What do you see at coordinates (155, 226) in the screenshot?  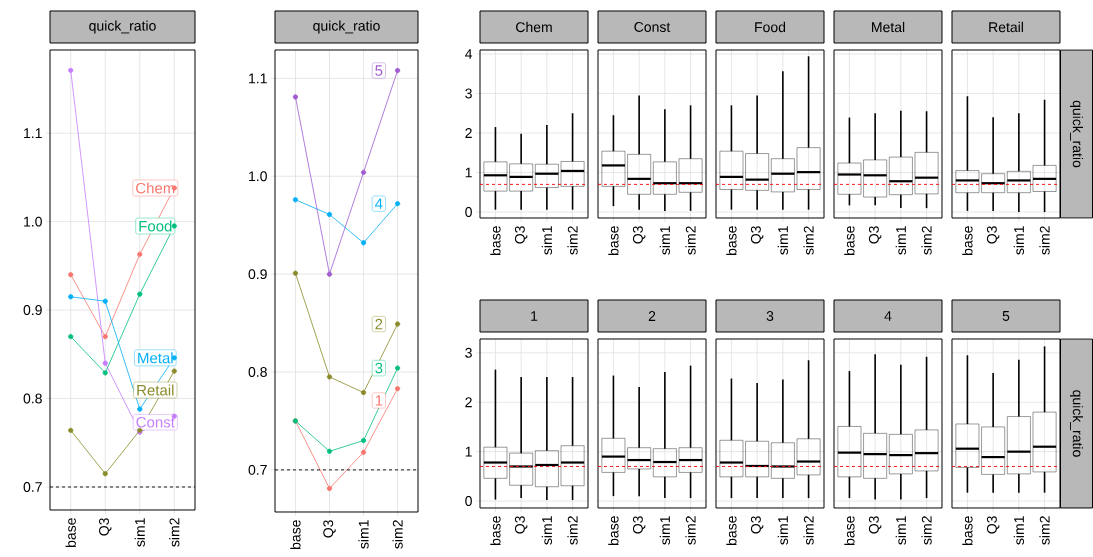 I see `legend-label: Food` at bounding box center [155, 226].